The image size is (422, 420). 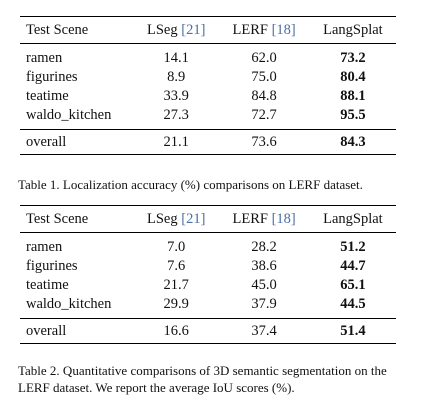 What do you see at coordinates (176, 114) in the screenshot?
I see `lseg-value: 27.3` at bounding box center [176, 114].